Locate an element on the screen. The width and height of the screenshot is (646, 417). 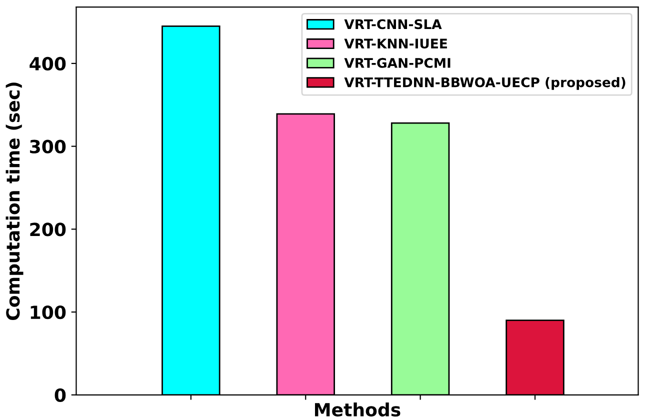
legend-label: VRT-GAN-PCMI is located at coordinates (397, 63).